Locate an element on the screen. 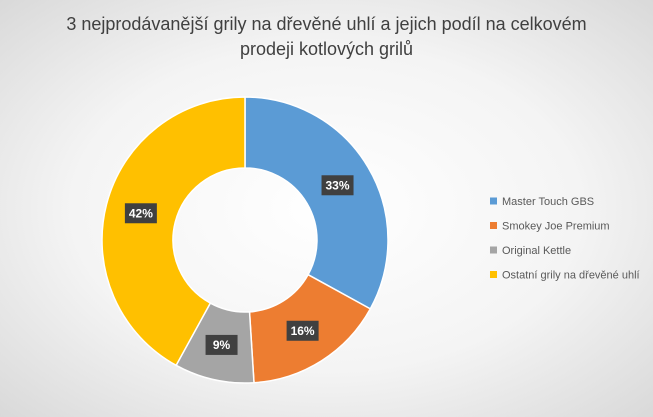 The image size is (653, 417). data-label: 42% is located at coordinates (141, 213).